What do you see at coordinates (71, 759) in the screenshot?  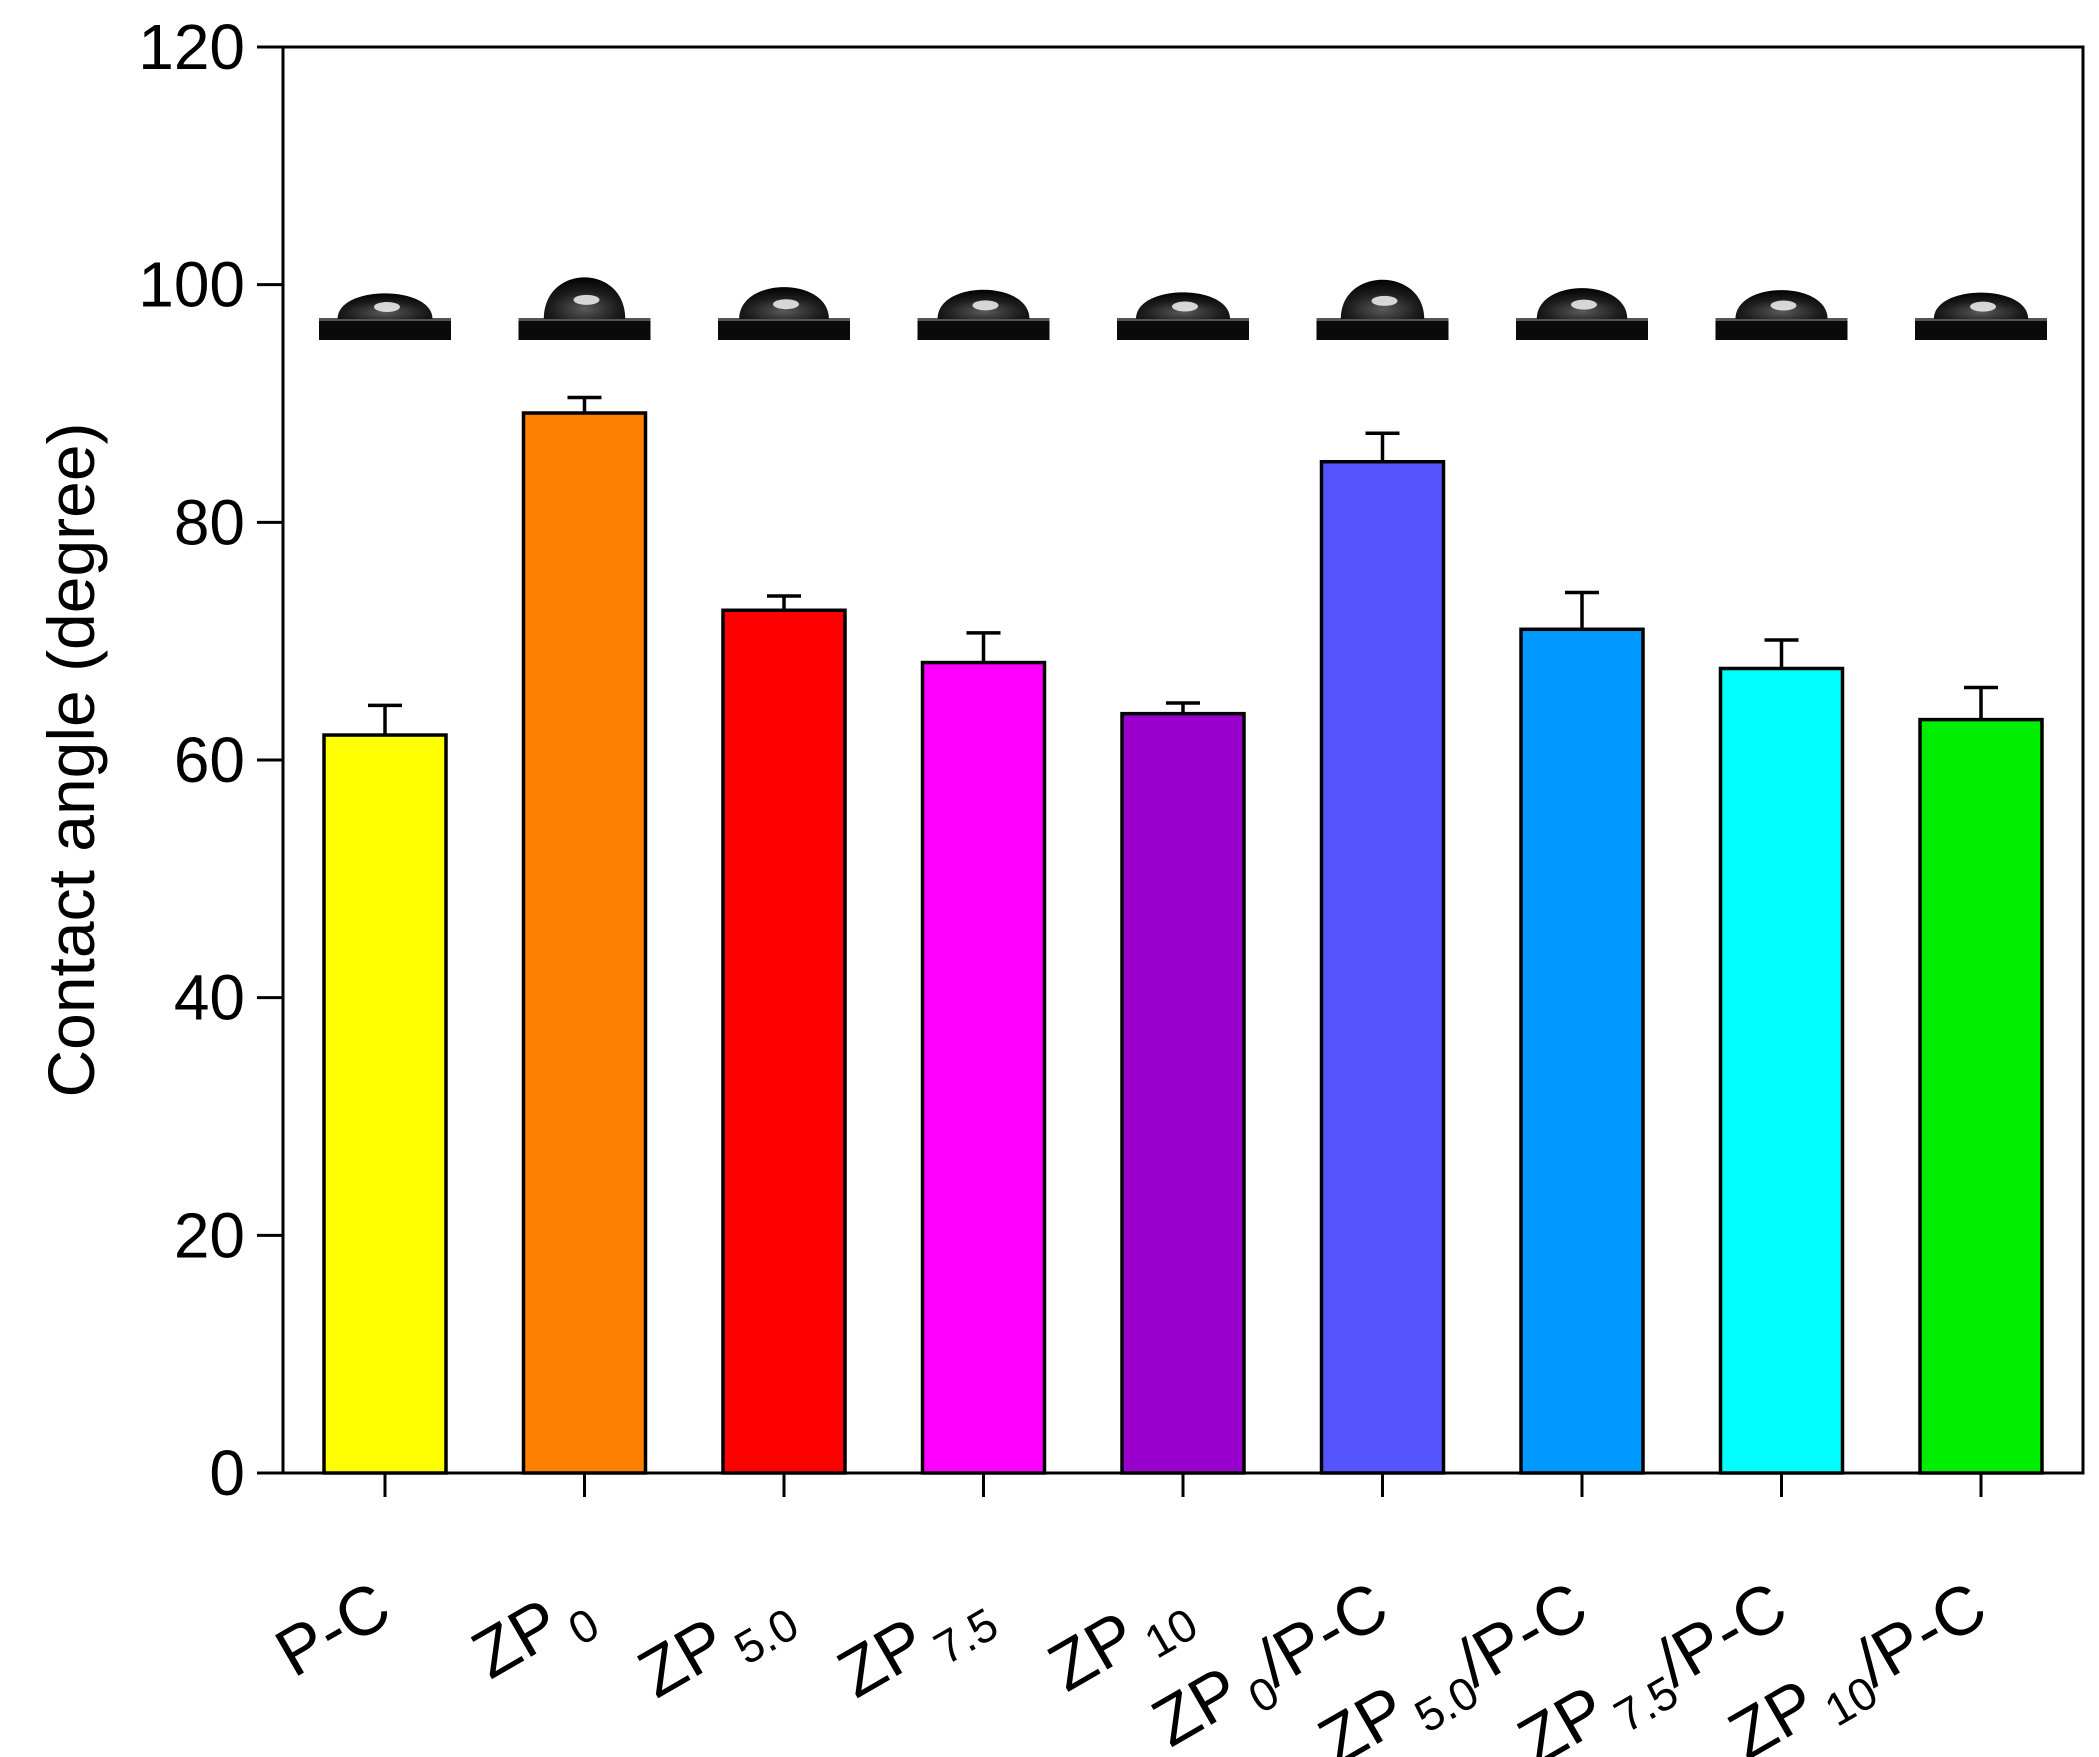 I see `y-axis-label: Contact angle (degree)` at bounding box center [71, 759].